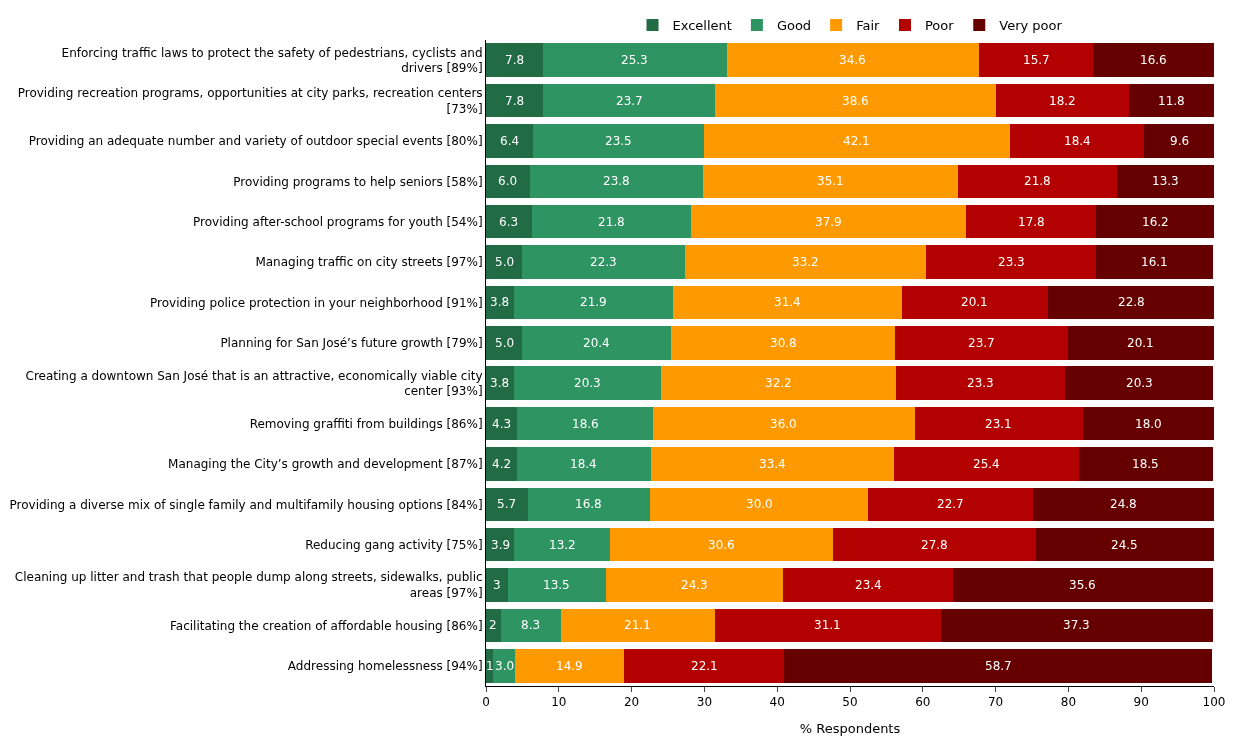 The image size is (1235, 744). What do you see at coordinates (531, 625) in the screenshot?
I see `data-label: 8.3` at bounding box center [531, 625].